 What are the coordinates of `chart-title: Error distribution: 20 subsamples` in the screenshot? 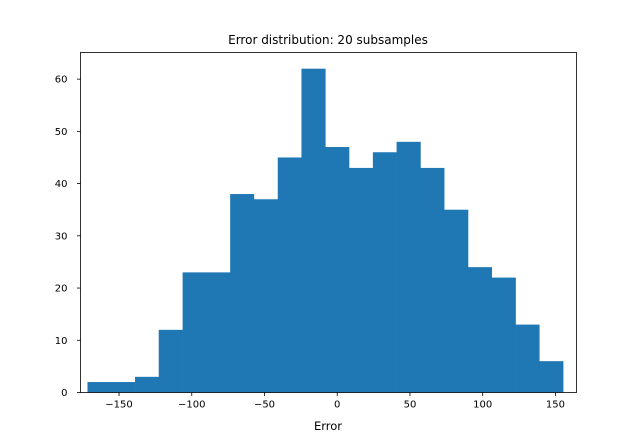 It's located at (328, 40).